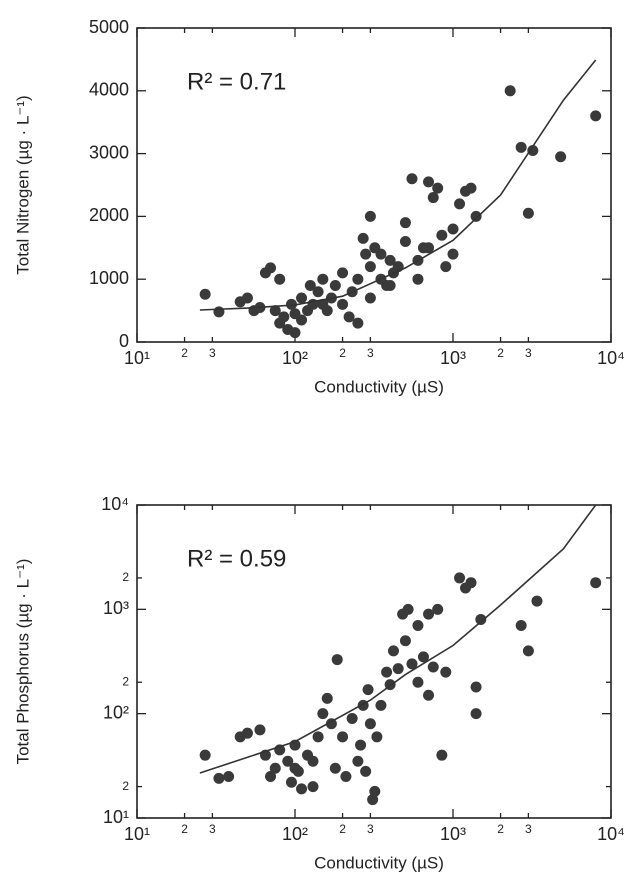 Image resolution: width=631 pixels, height=891 pixels. Describe the element at coordinates (116, 817) in the screenshot. I see `y-tick-label: 10¹` at that location.